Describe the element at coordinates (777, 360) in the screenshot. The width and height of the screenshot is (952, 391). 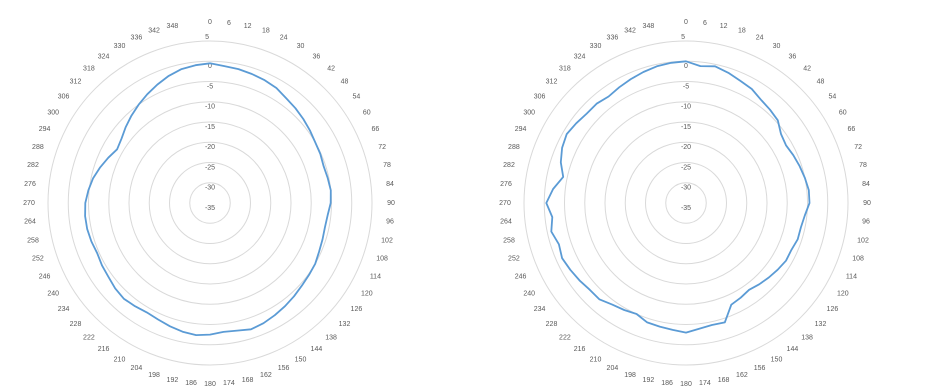
I see `angle-tick-label: 150` at that location.